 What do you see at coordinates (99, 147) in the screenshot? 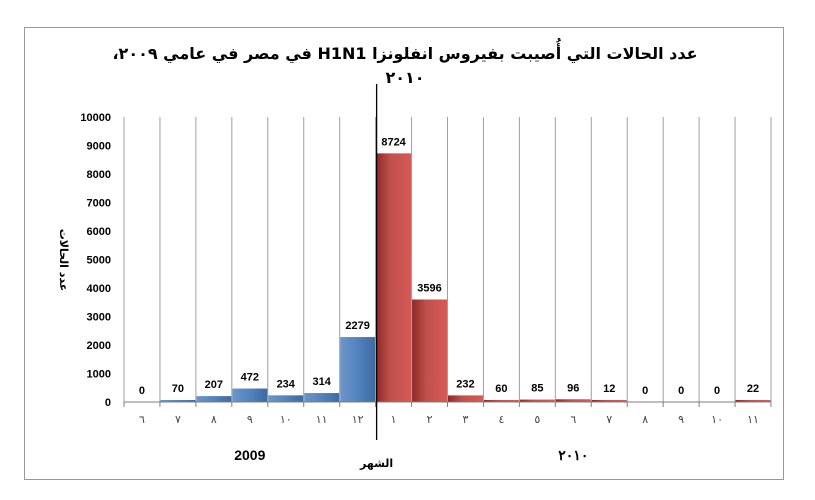
I see `y-tick-label: 9000` at bounding box center [99, 147].